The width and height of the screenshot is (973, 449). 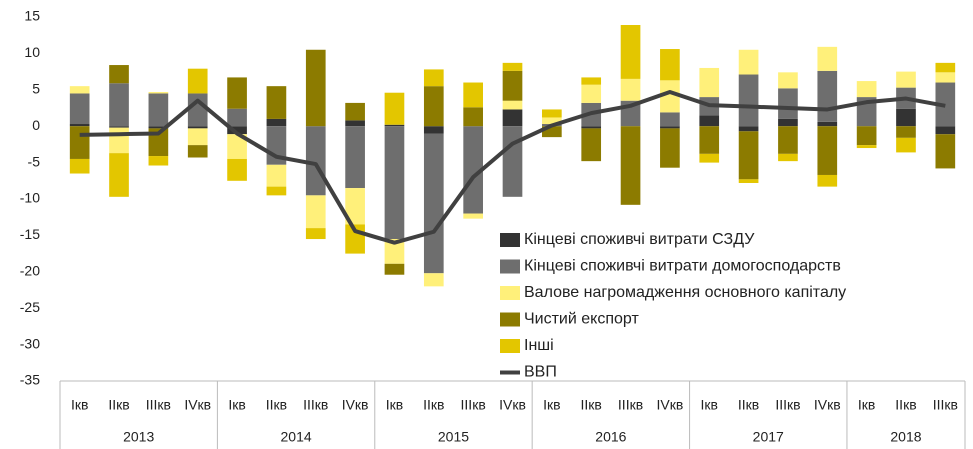 What do you see at coordinates (32, 52) in the screenshot?
I see `y-tick-label: 10` at bounding box center [32, 52].